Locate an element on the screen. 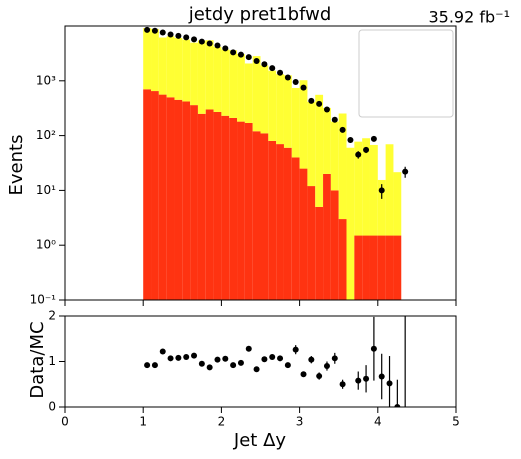  x-axis-label: Jet Δy is located at coordinates (259, 440).